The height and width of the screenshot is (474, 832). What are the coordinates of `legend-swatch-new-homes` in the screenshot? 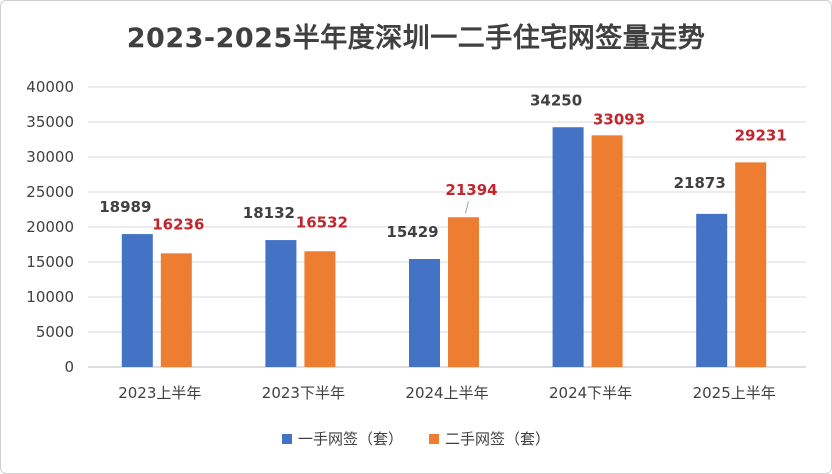 It's located at (286, 438).